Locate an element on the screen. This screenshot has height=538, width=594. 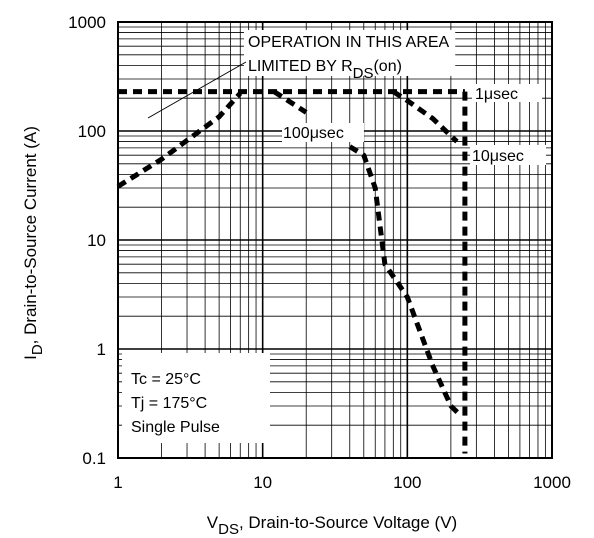
y-axis-title: ID, Drain-to-Source Current (A) is located at coordinates (33, 243).